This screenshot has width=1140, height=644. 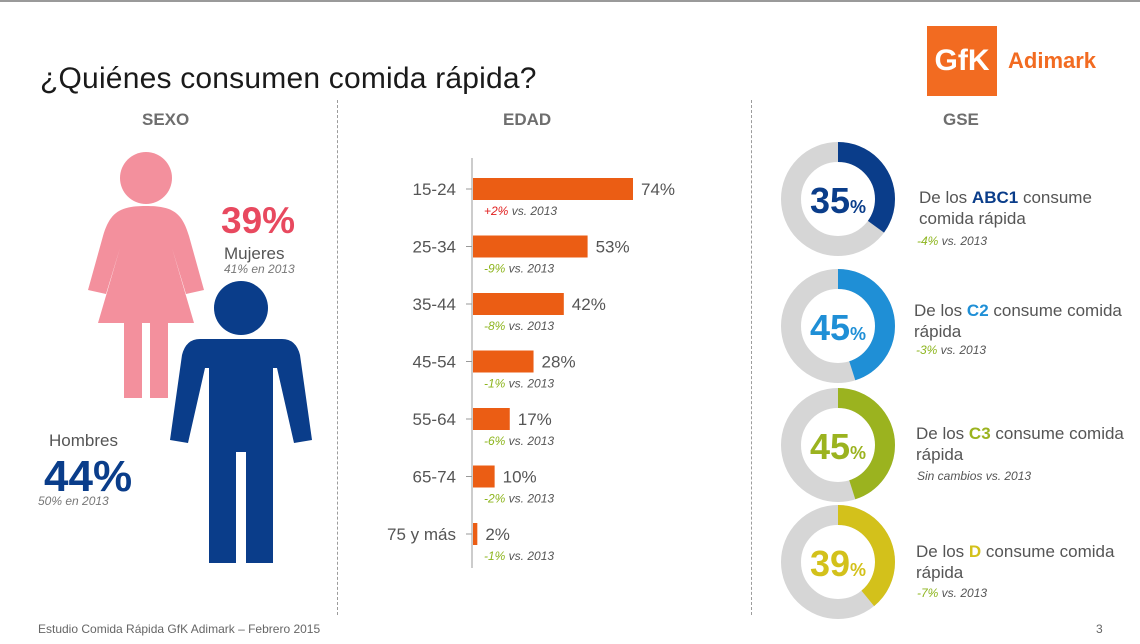 I want to click on age-change-label: -2% vs. 2013, so click(x=519, y=499).